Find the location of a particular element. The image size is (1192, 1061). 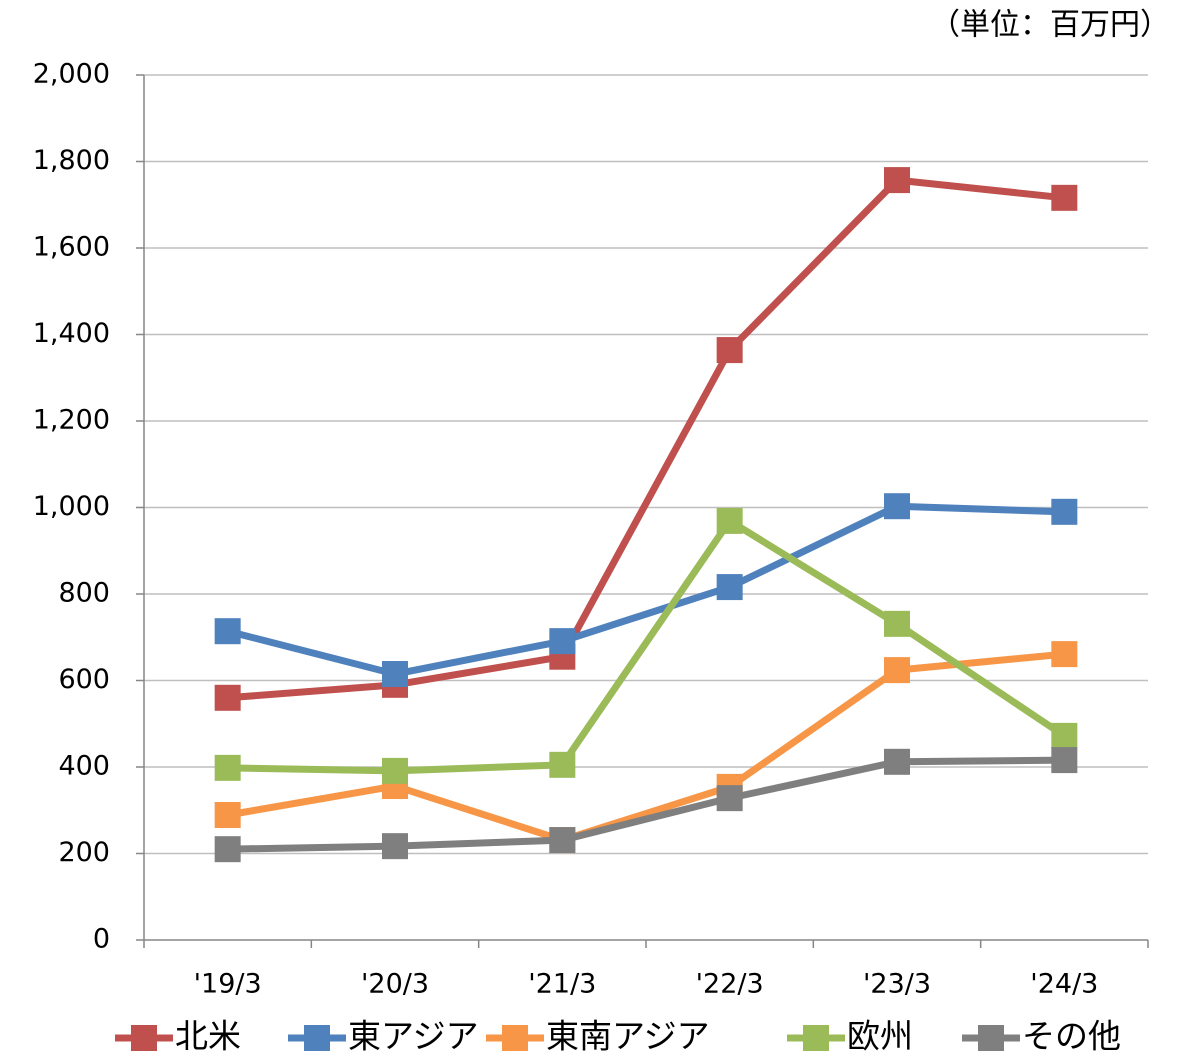

y-tick-label: 1,200 is located at coordinates (71, 420).